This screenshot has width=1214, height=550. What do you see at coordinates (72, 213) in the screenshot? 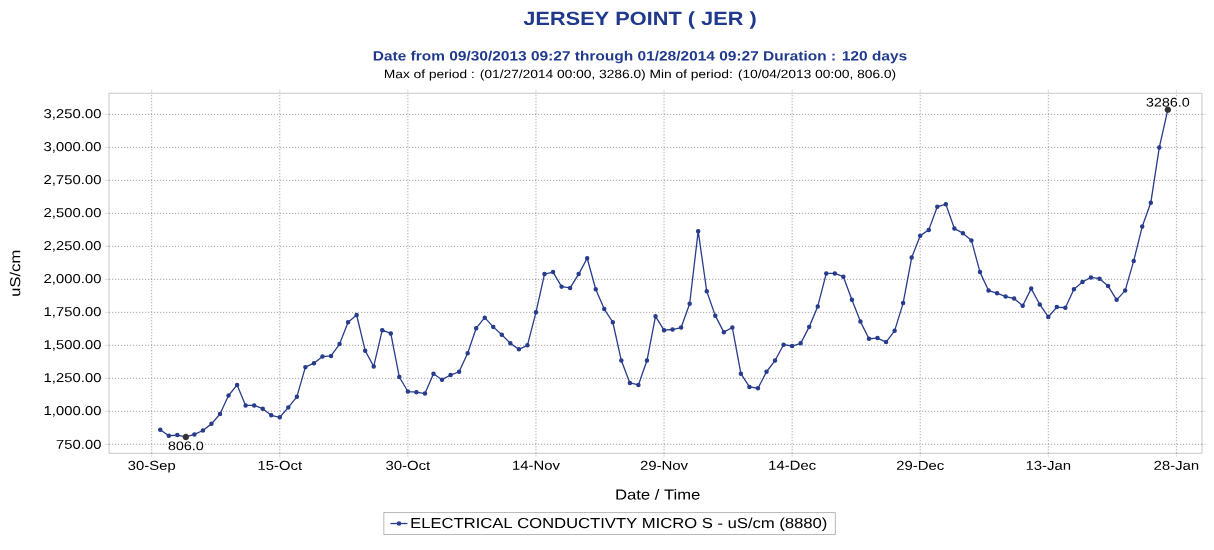
I see `y-tick-label: 2,500.00` at bounding box center [72, 213].